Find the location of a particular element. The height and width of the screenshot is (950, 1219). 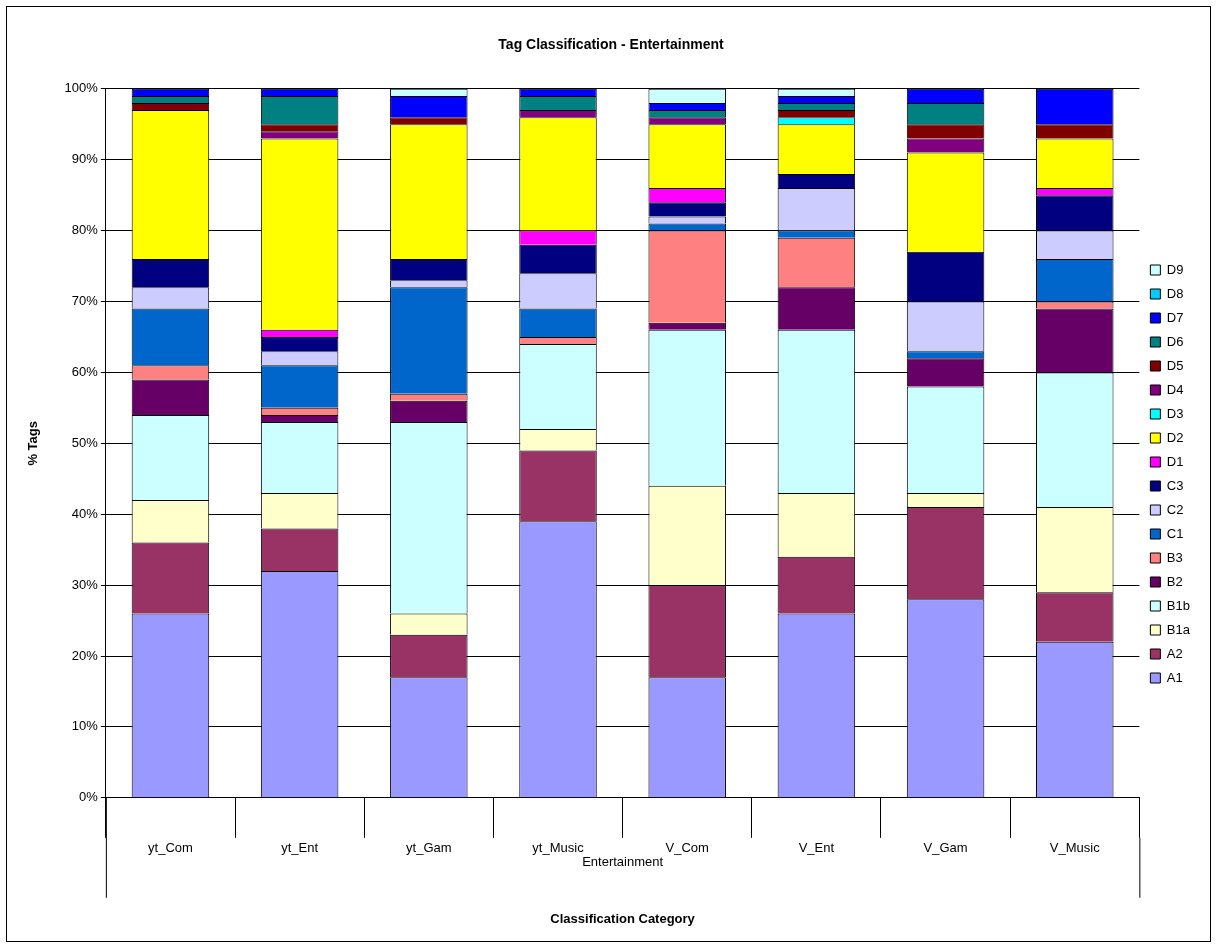

x-tick-label: yt_Gam is located at coordinates (429, 848).